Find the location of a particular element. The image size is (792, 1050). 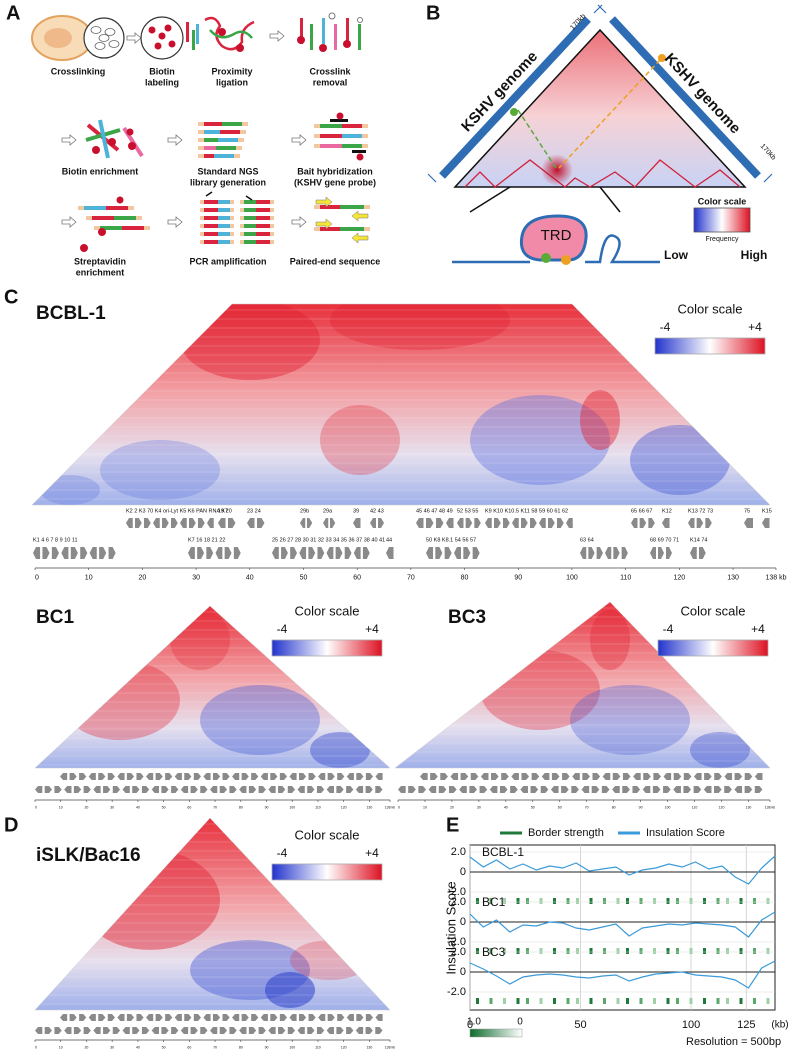

dna is located at coordinates (556, 249).